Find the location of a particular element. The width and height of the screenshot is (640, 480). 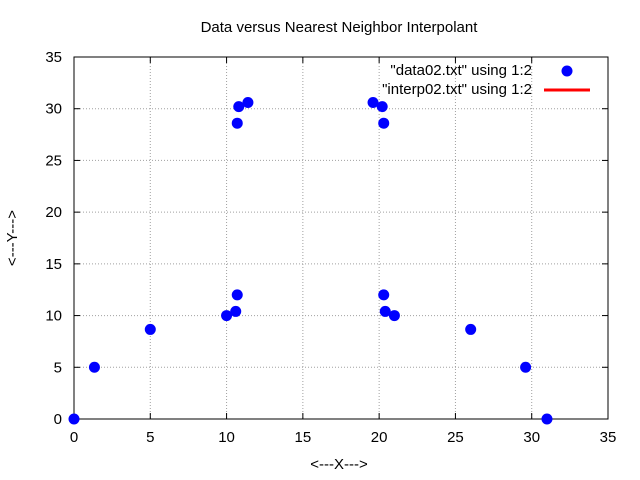

legend-marker-data is located at coordinates (567, 71).